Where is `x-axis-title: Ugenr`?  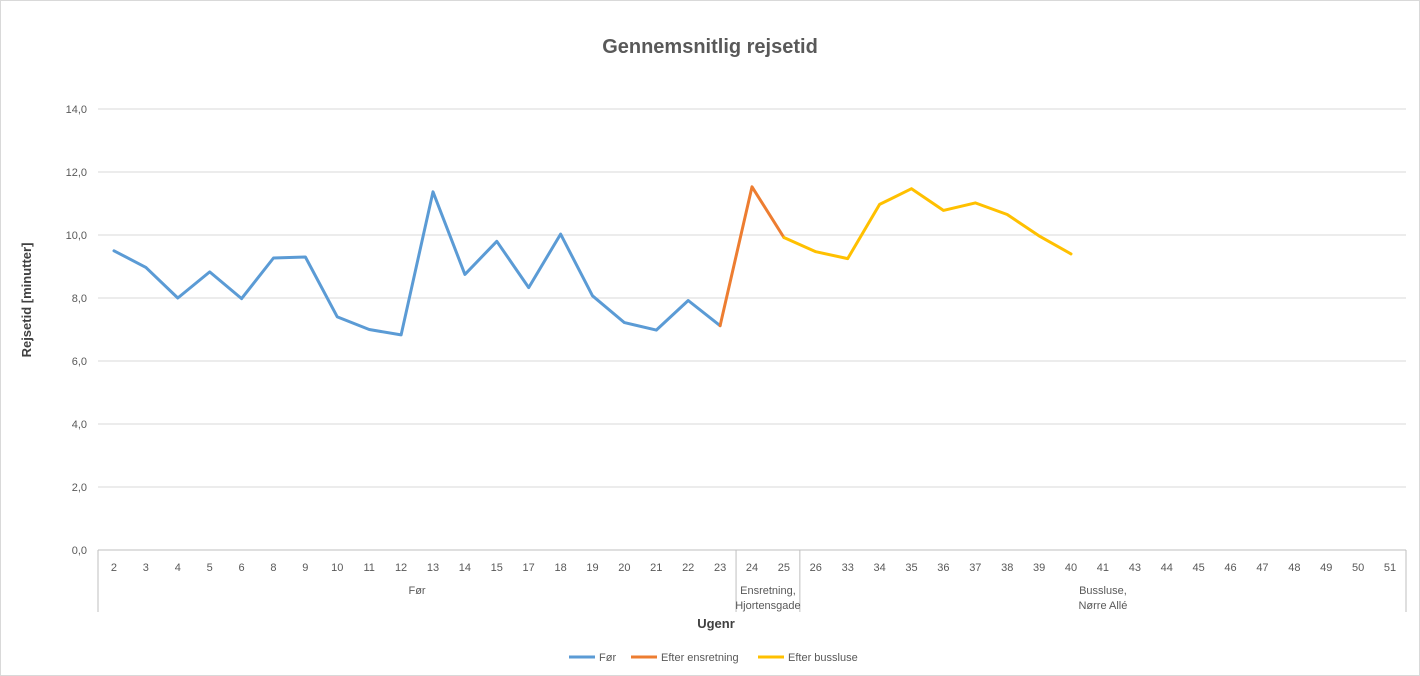
x-axis-title: Ugenr is located at coordinates (716, 623).